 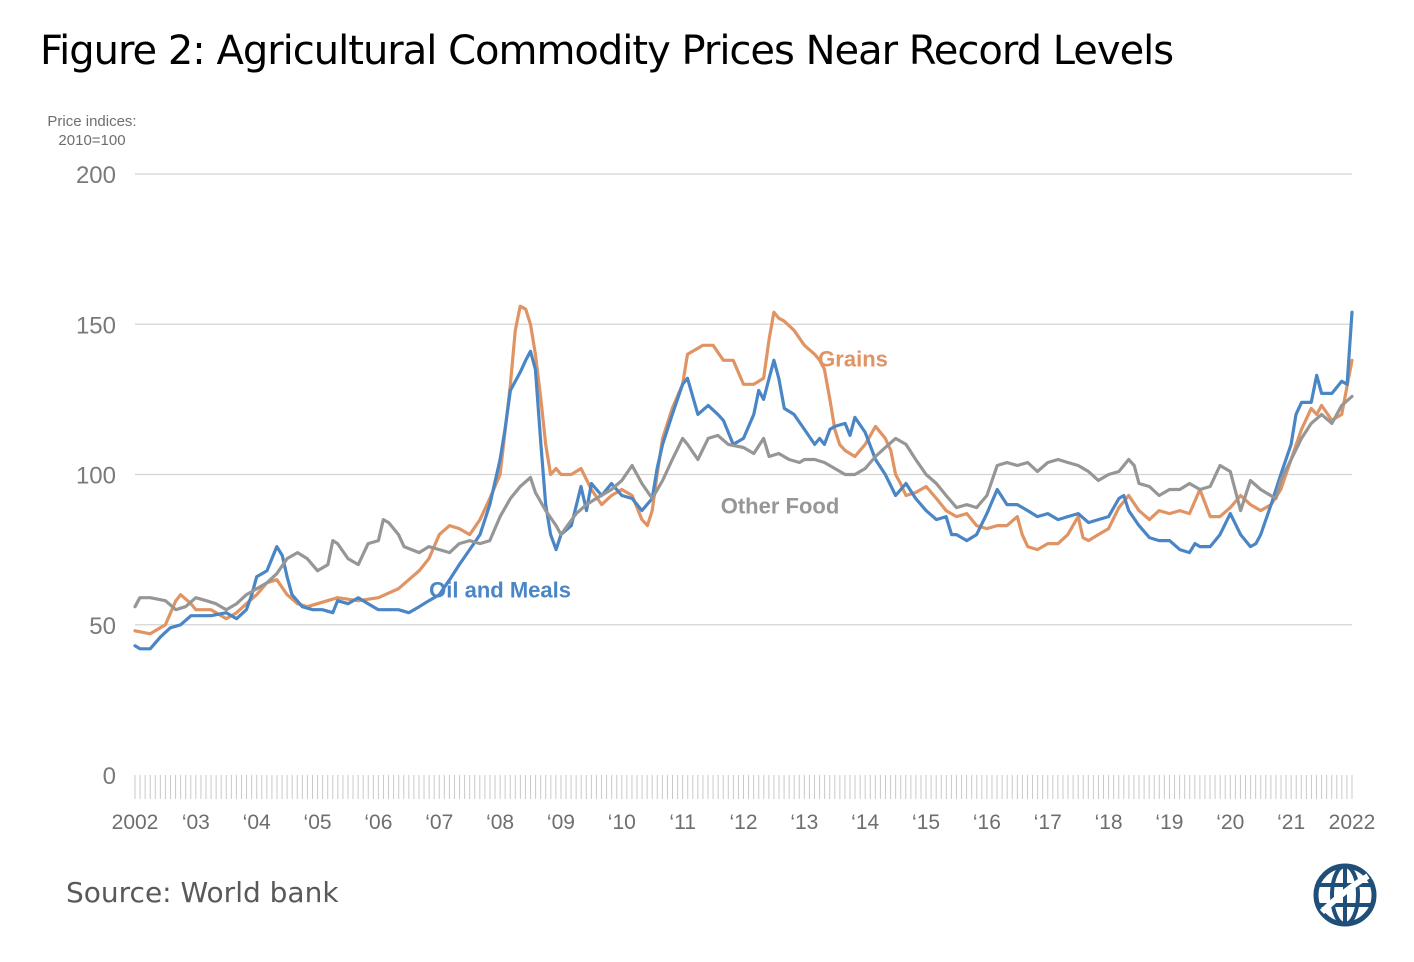 I want to click on series-labels: Grains Oil and Meals Other Food, so click(x=658, y=474).